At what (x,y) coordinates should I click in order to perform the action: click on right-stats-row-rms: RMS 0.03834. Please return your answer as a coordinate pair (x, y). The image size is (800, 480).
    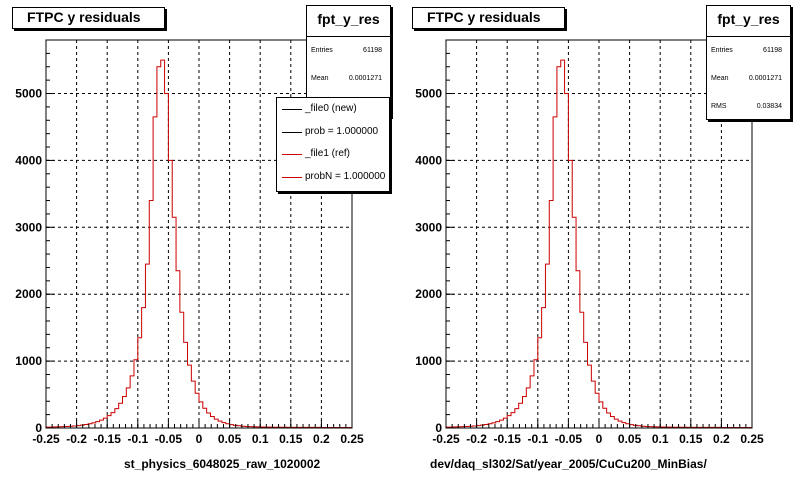
    Looking at the image, I should click on (748, 106).